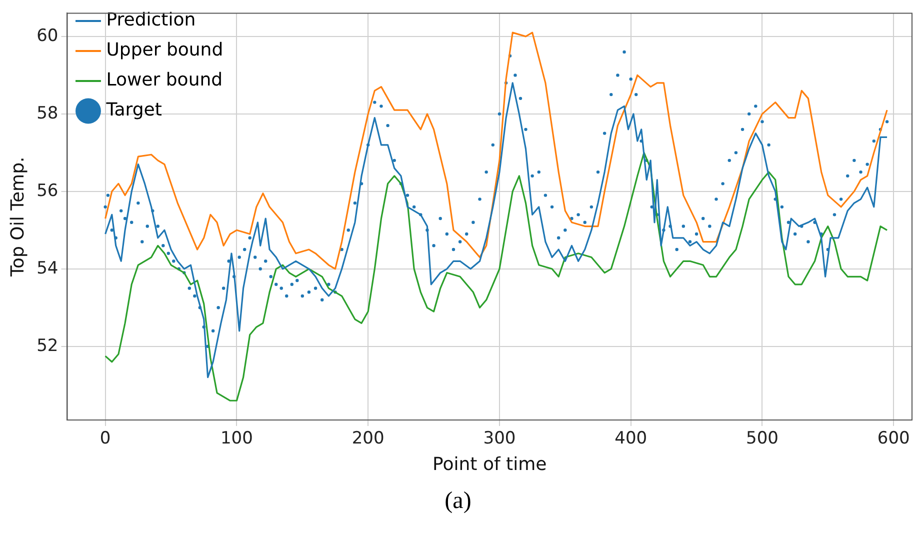 Image resolution: width=916 pixels, height=538 pixels. Describe the element at coordinates (47, 346) in the screenshot. I see `y-tick-label: 52` at that location.